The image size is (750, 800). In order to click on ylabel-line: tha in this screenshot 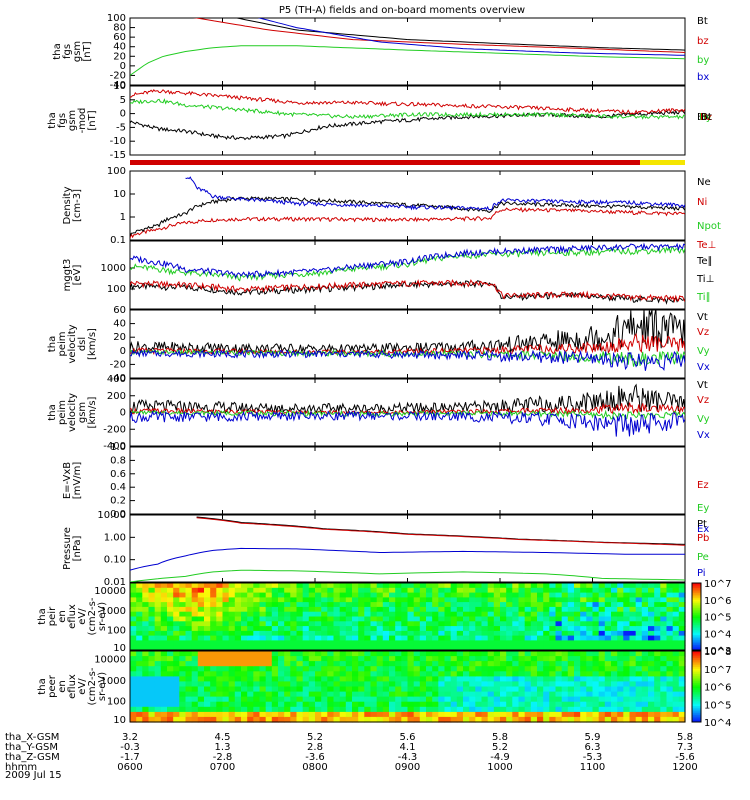, I will do `click(42, 686)`.